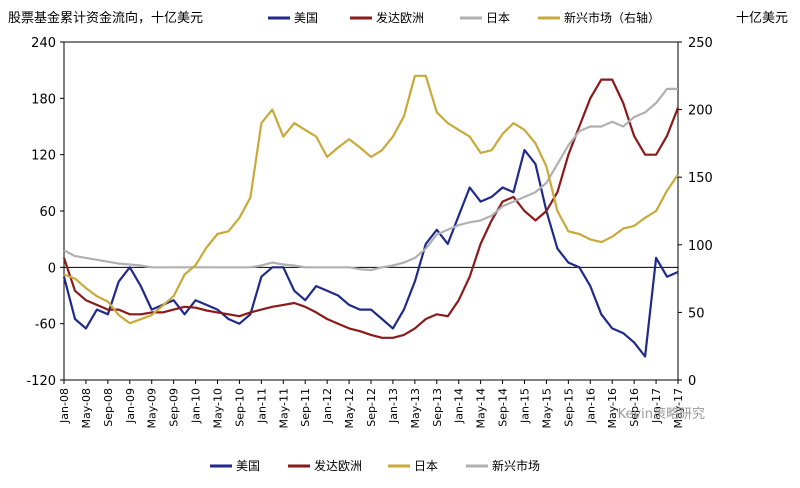  I want to click on y-left-tick-label: 240, so click(43, 43).